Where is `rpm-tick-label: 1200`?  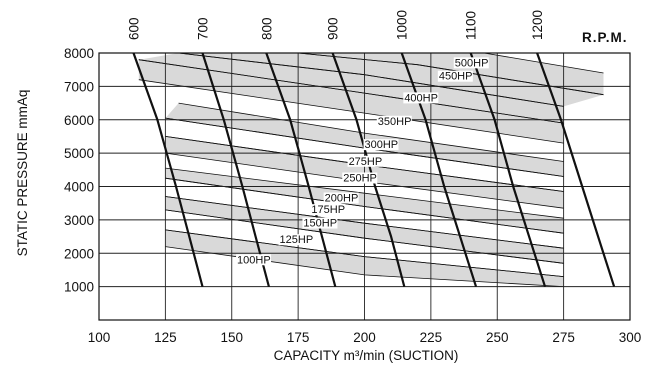
rpm-tick-label: 1200 is located at coordinates (537, 25).